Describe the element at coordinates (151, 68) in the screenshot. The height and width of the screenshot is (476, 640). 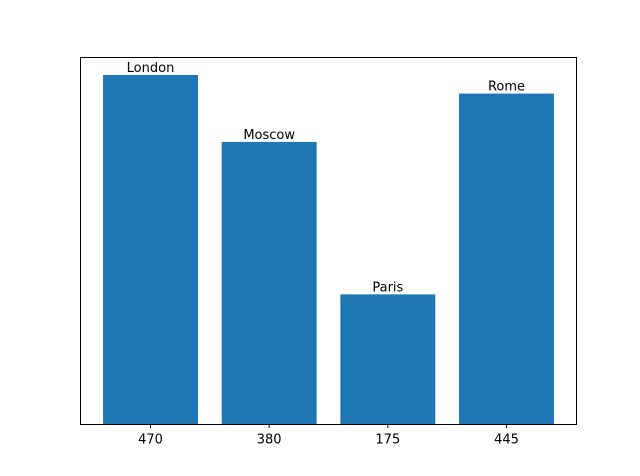
I see `bar-label: London` at that location.